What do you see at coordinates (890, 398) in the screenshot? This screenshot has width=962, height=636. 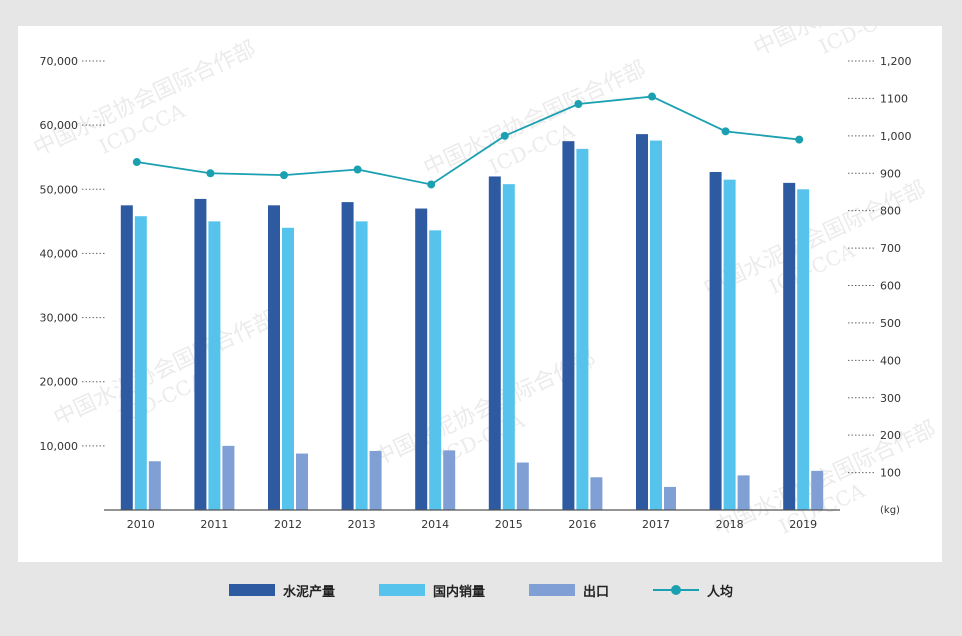 I see `right-tick-label: 300` at bounding box center [890, 398].